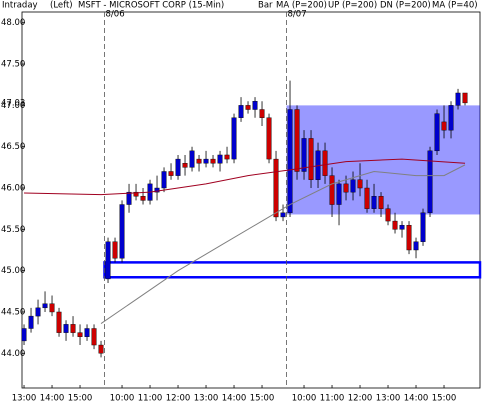 This screenshot has width=482, height=409. Describe the element at coordinates (13, 189) in the screenshot. I see `y-tick-label: 46.00` at that location.